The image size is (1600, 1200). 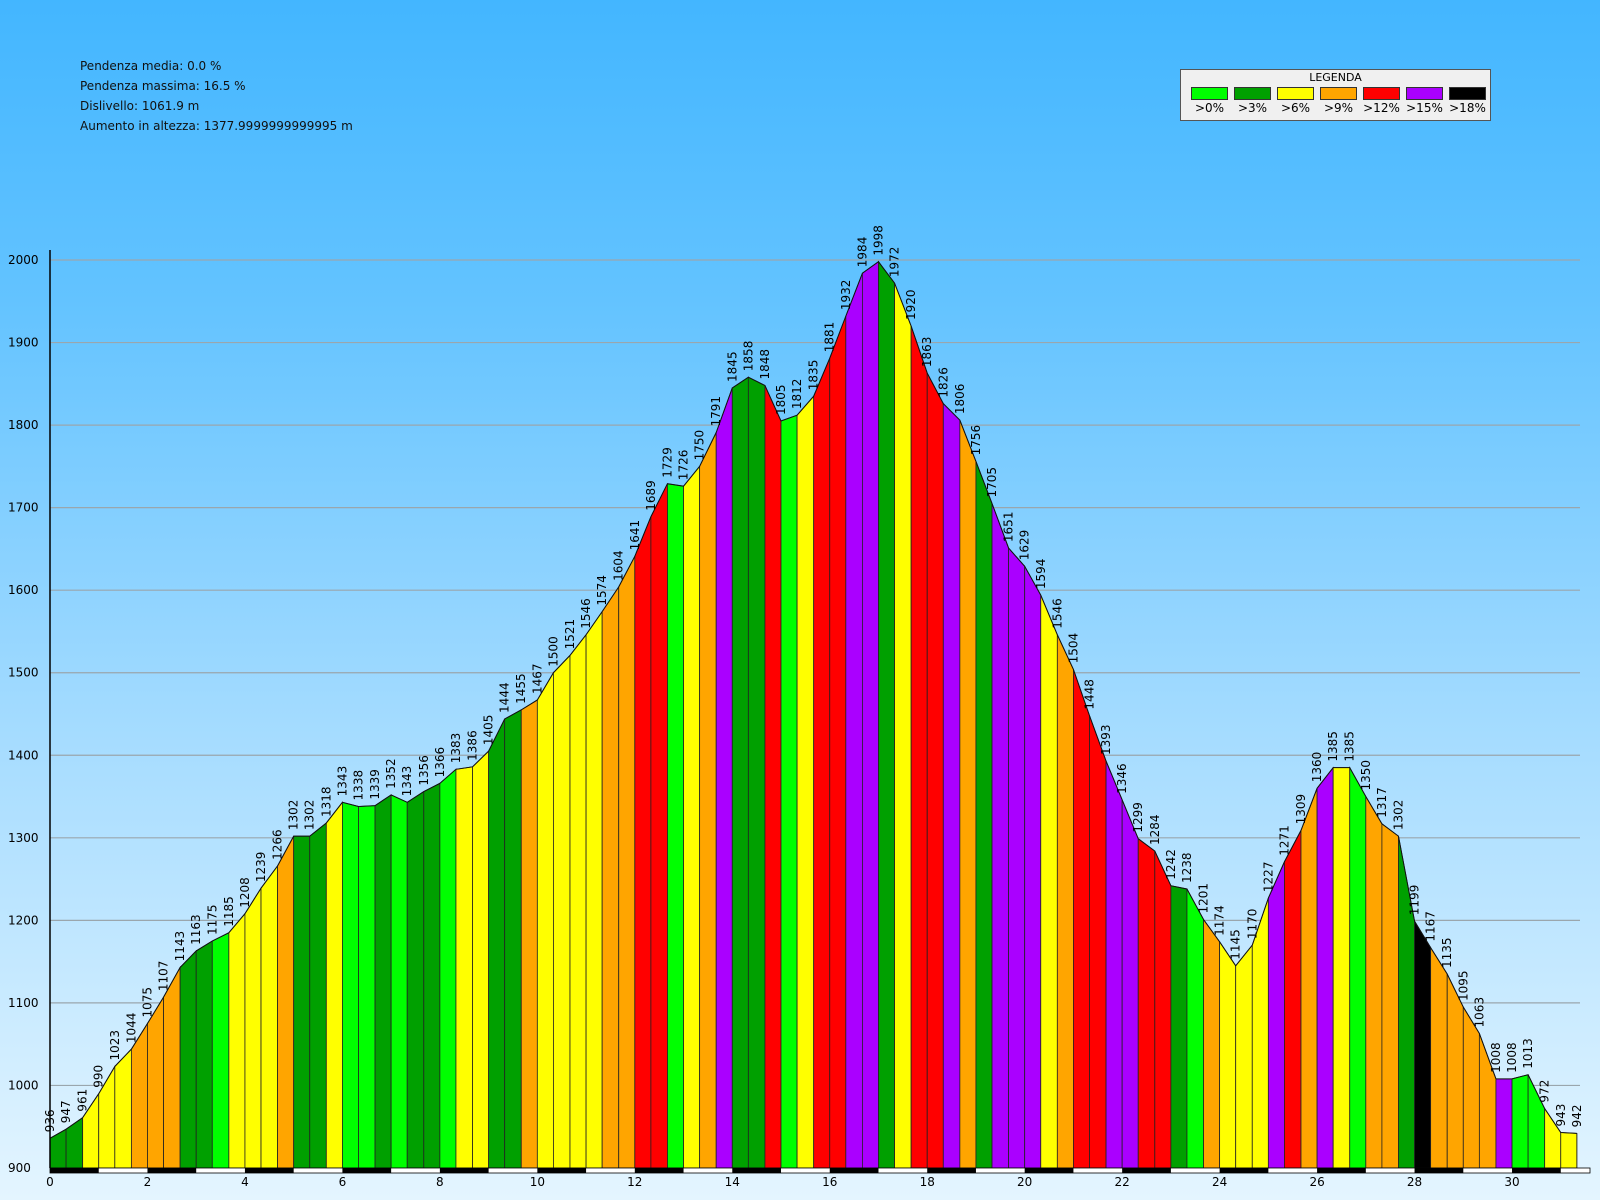 I want to click on legend-item: >9%, so click(x=1338, y=100).